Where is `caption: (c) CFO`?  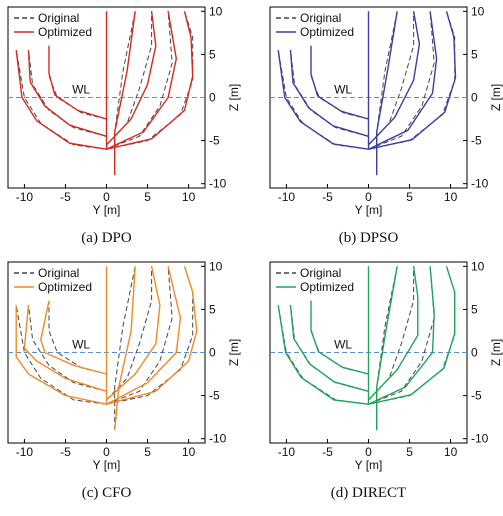 caption: (c) CFO is located at coordinates (107, 493).